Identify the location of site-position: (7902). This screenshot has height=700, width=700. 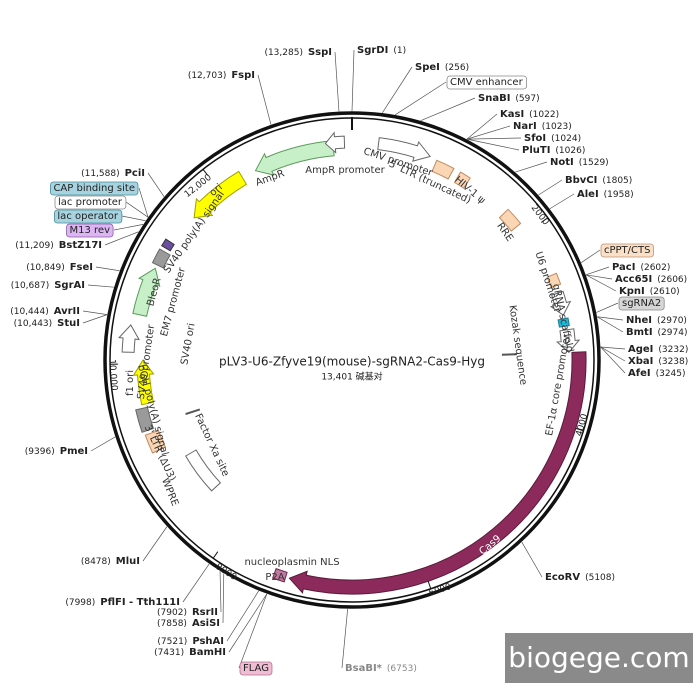
(172, 613).